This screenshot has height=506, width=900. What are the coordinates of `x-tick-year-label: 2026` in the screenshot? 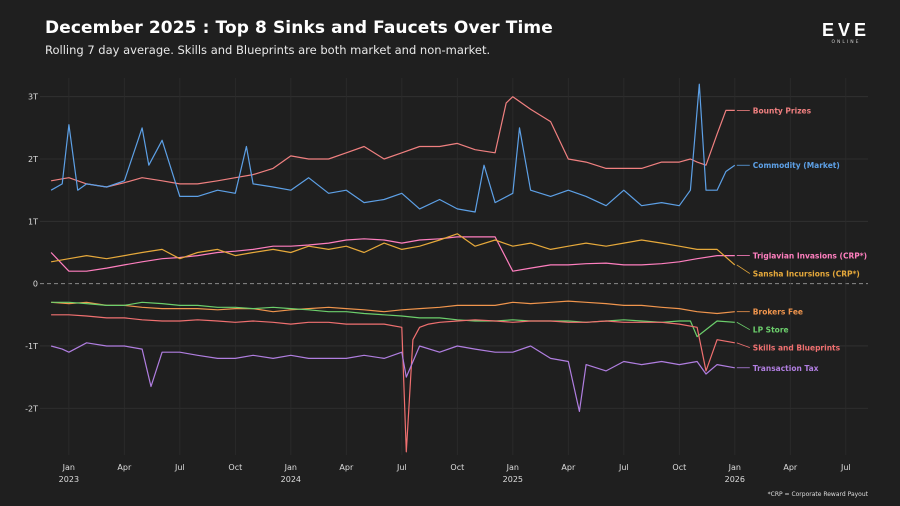 It's located at (735, 479).